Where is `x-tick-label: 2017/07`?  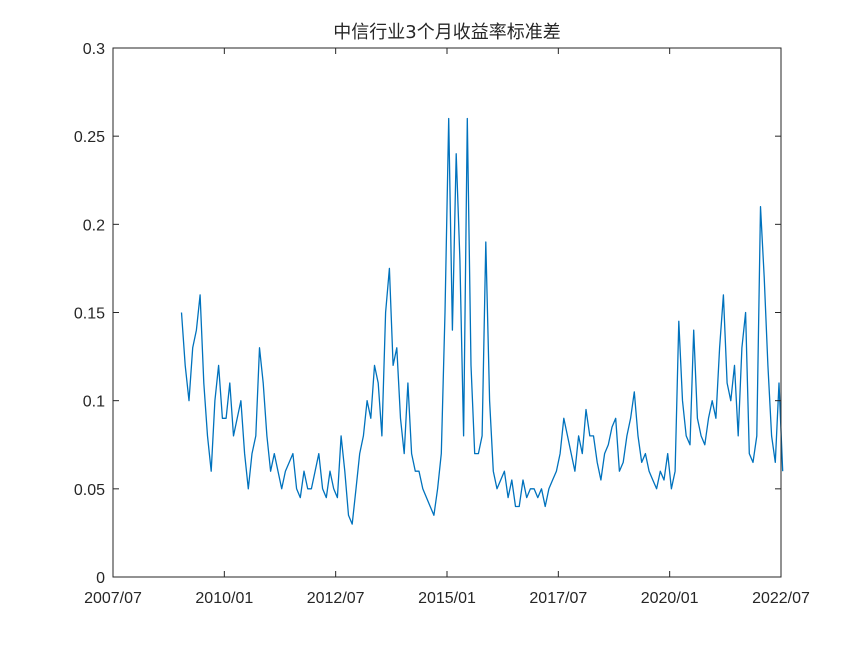
x-tick-label: 2017/07 is located at coordinates (558, 598).